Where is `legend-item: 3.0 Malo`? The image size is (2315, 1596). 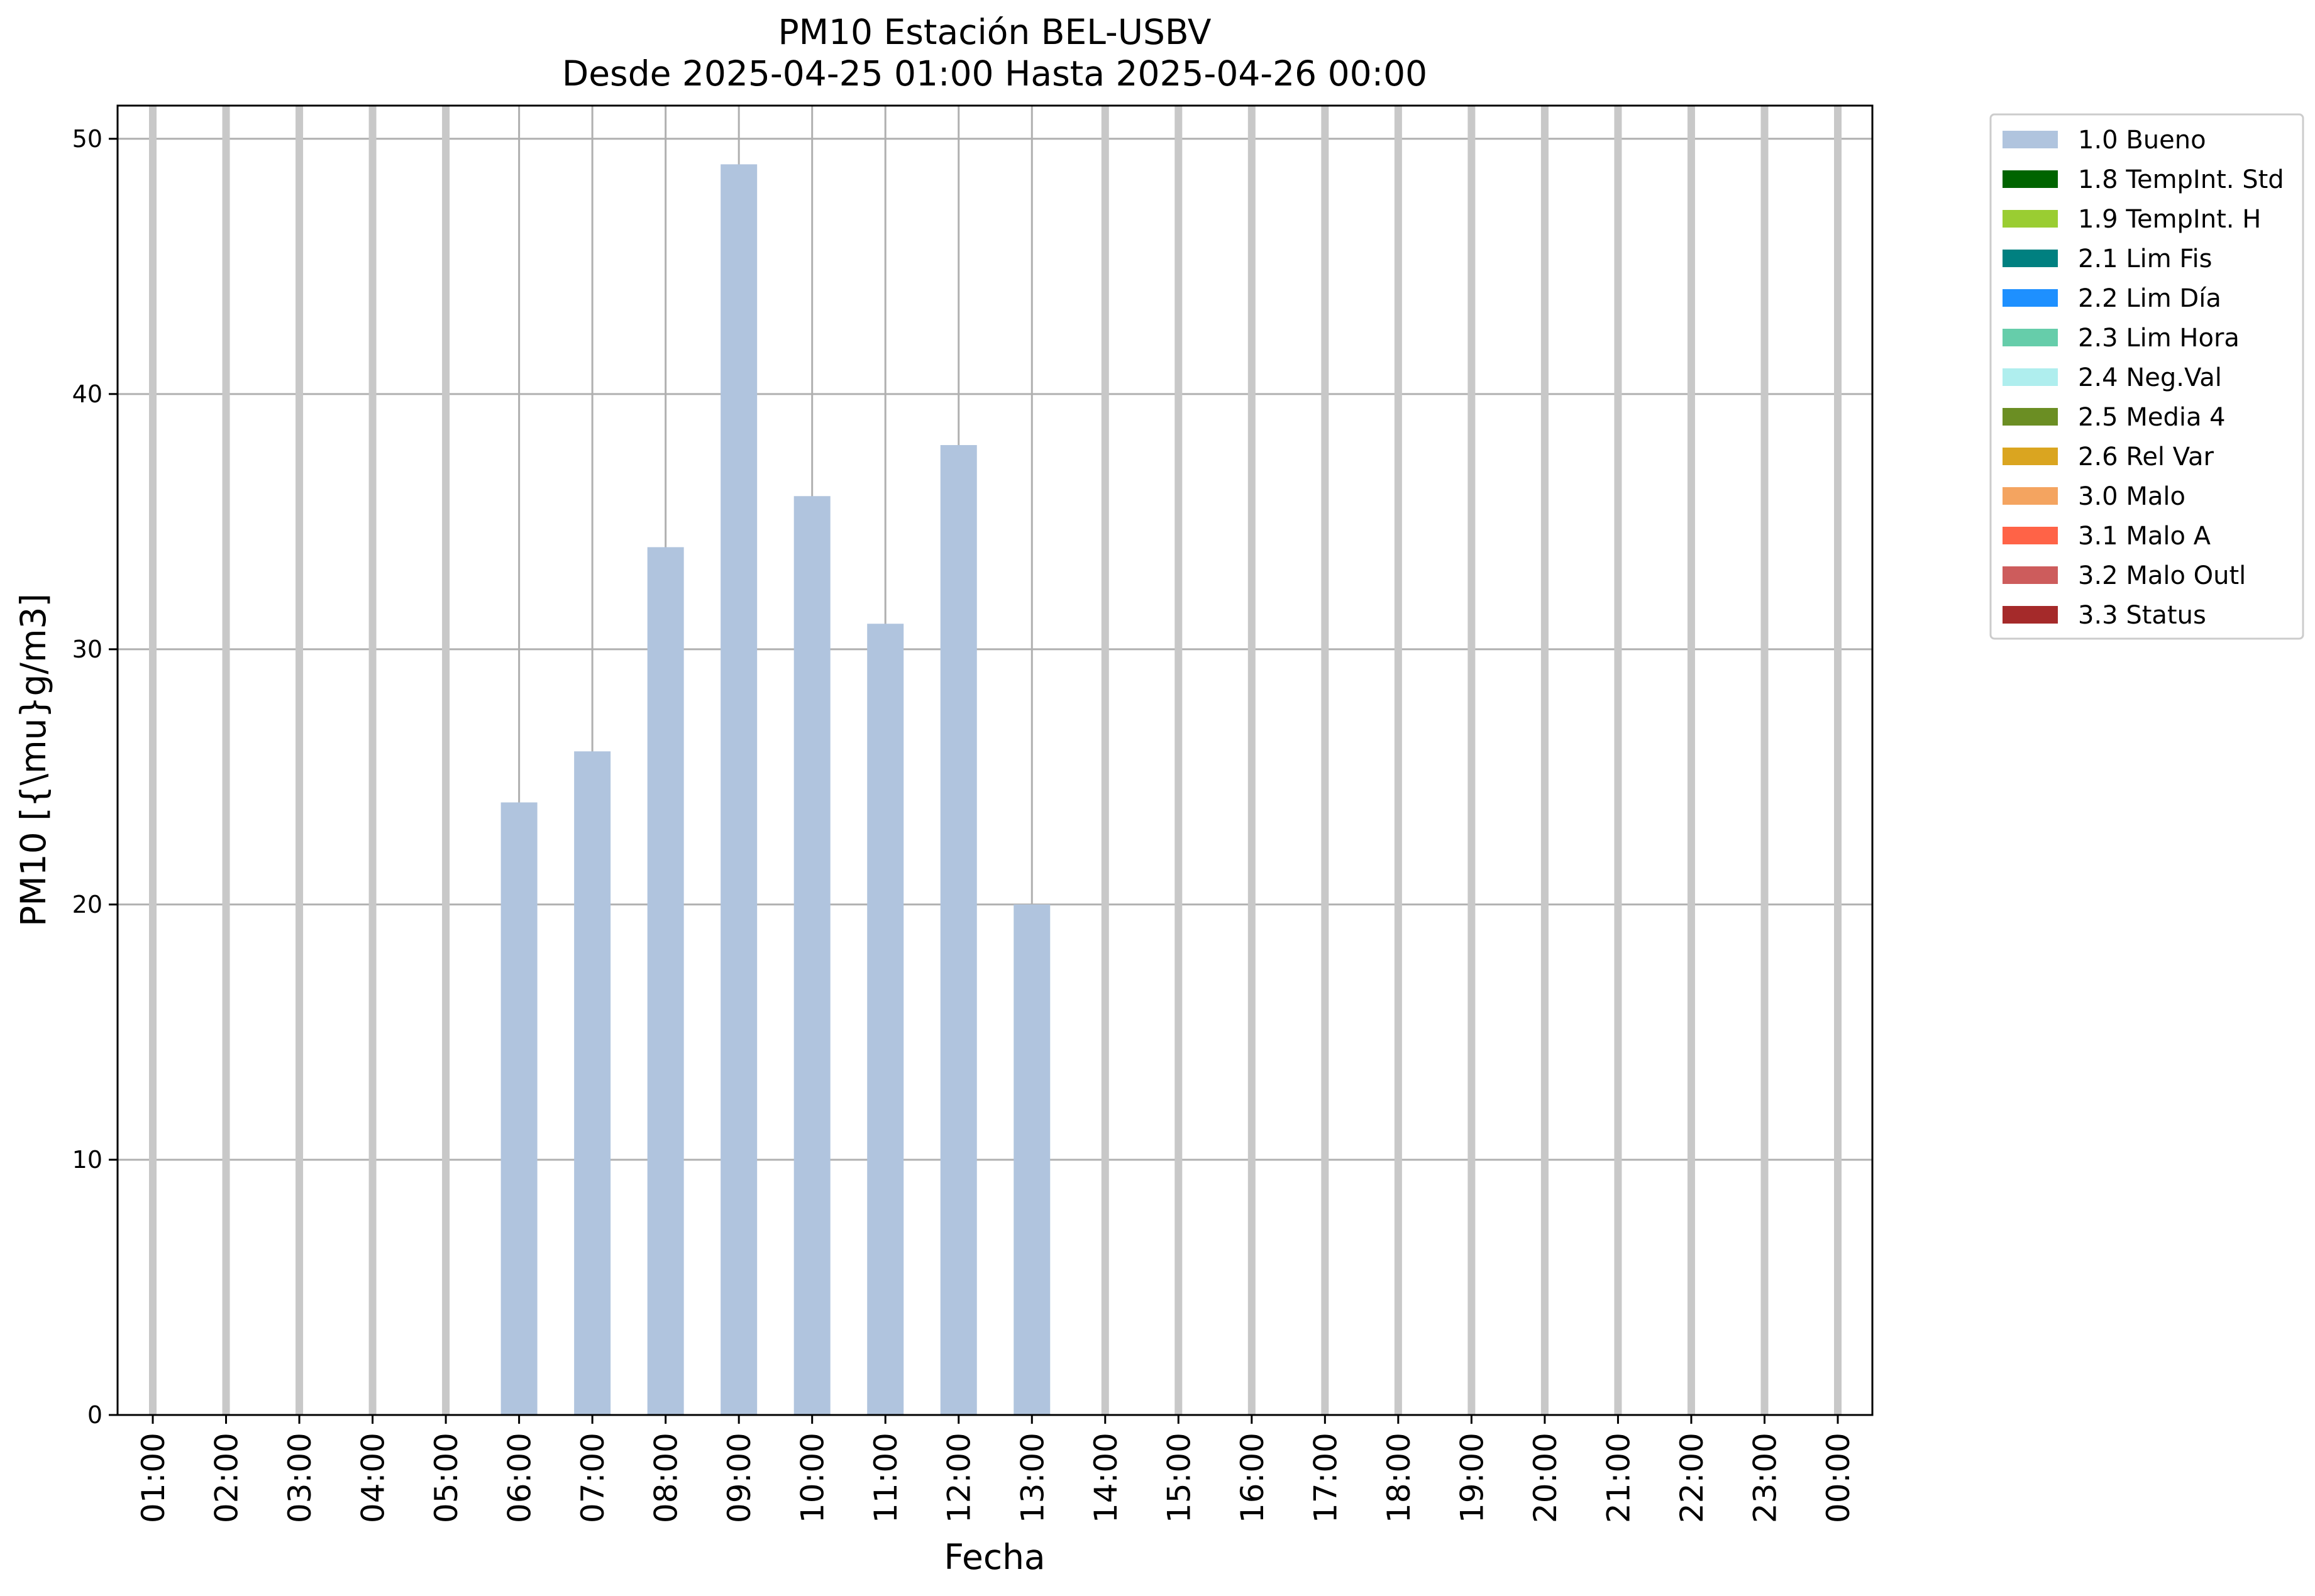
legend-item: 3.0 Malo is located at coordinates (2094, 496).